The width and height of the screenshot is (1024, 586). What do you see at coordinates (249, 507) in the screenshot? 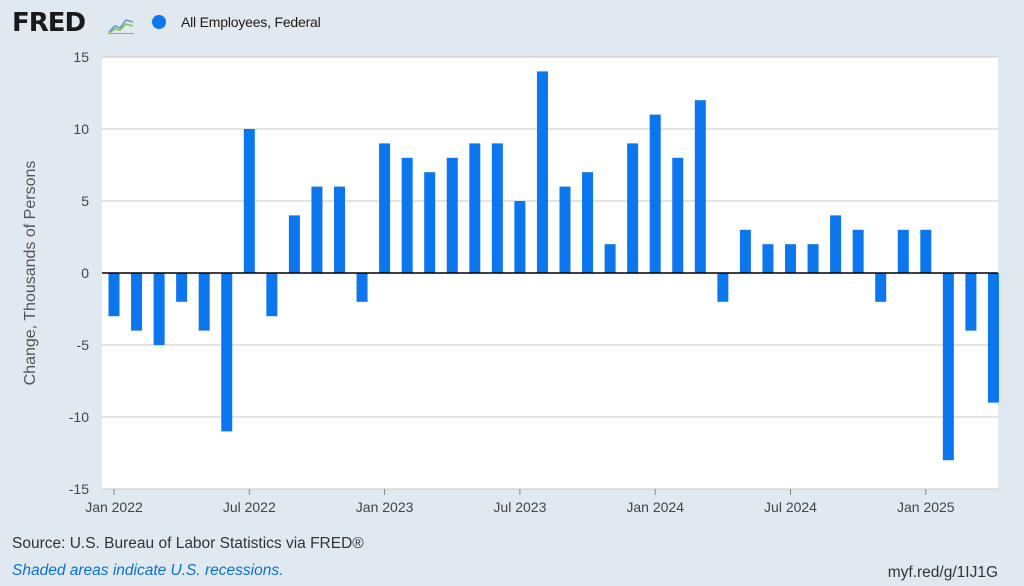
I see `x-tick-label: Jul 2022` at bounding box center [249, 507].